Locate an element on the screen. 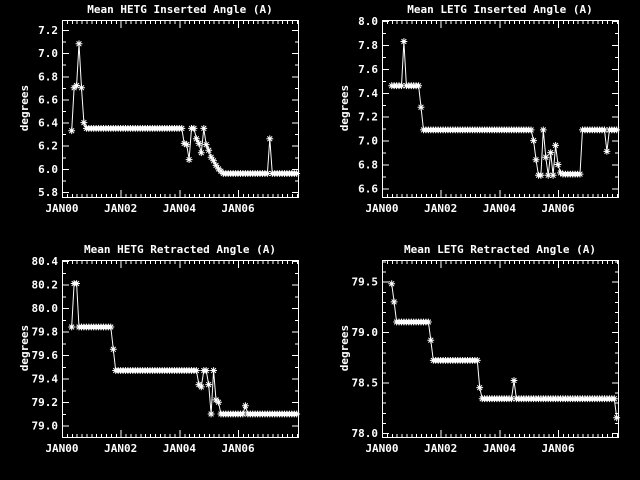 This screenshot has width=640, height=480. y-tick-label: 79.6 is located at coordinates (45, 355).